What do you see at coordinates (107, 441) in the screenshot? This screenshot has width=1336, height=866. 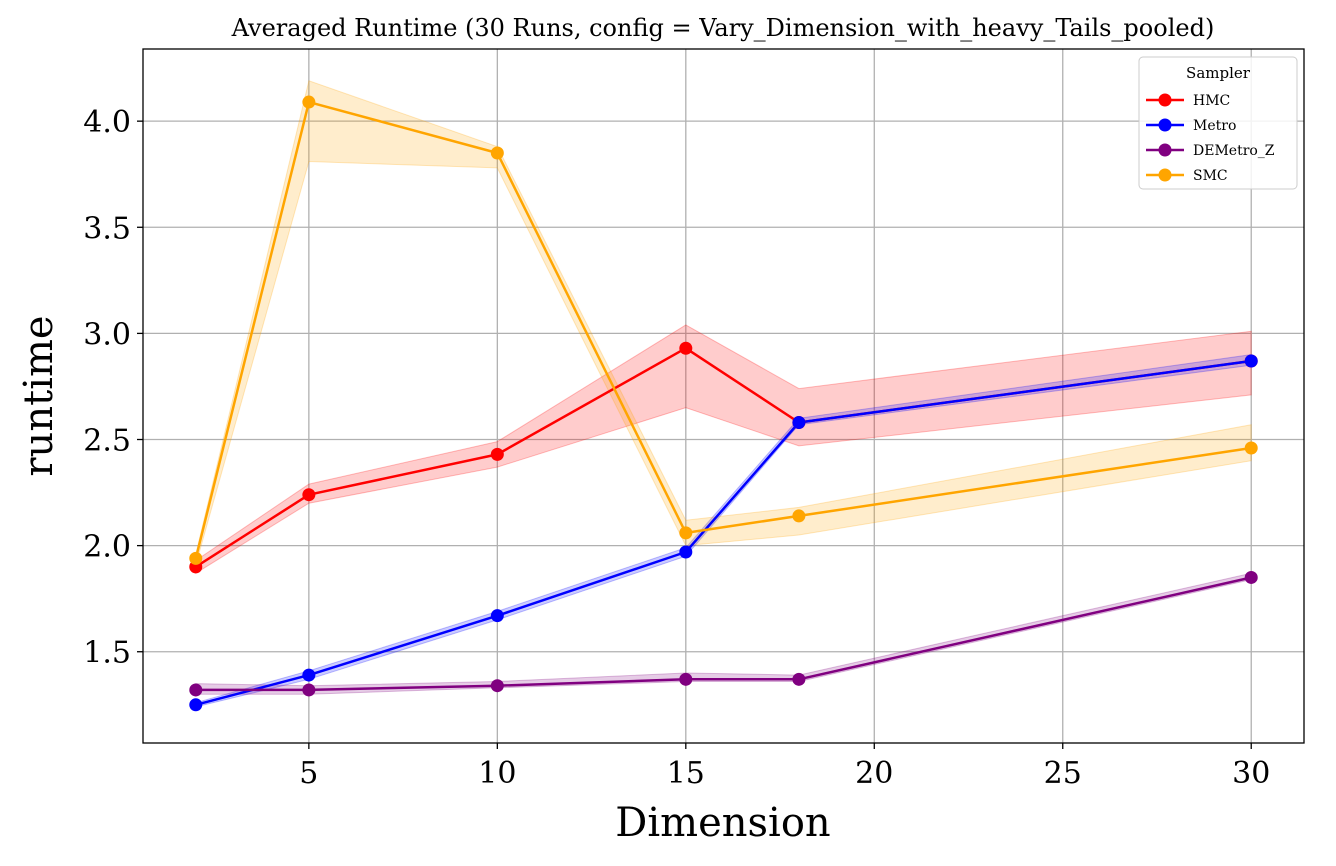 I see `y-tick-label: 2.5` at bounding box center [107, 441].